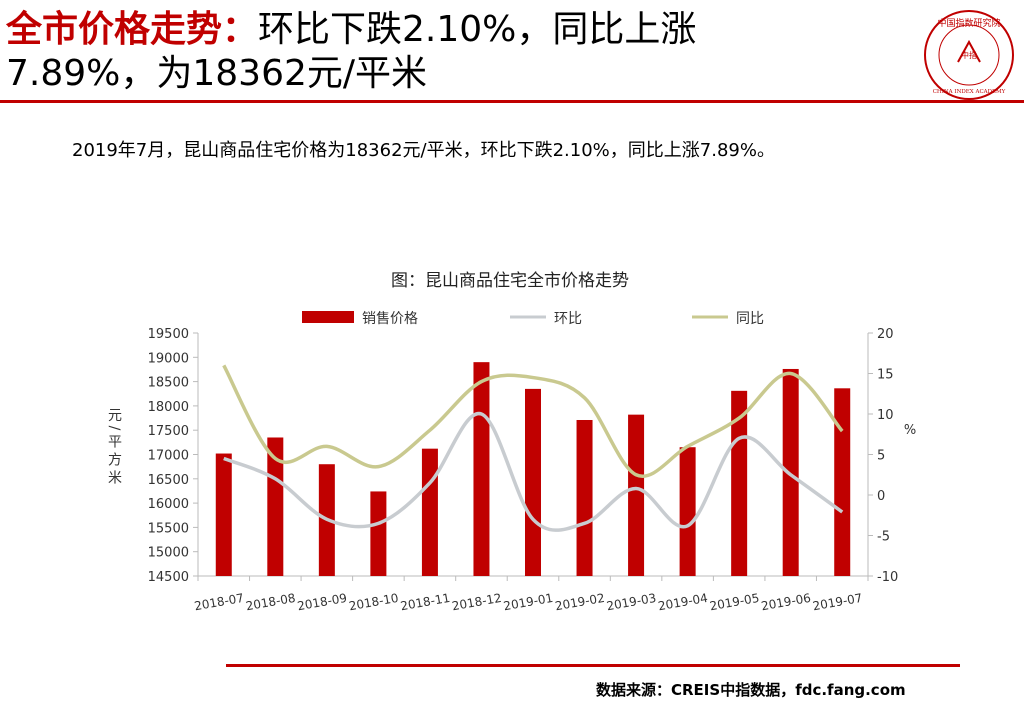 This screenshot has width=1024, height=709. What do you see at coordinates (168, 504) in the screenshot?
I see `left-tick-label: 16000` at bounding box center [168, 504].